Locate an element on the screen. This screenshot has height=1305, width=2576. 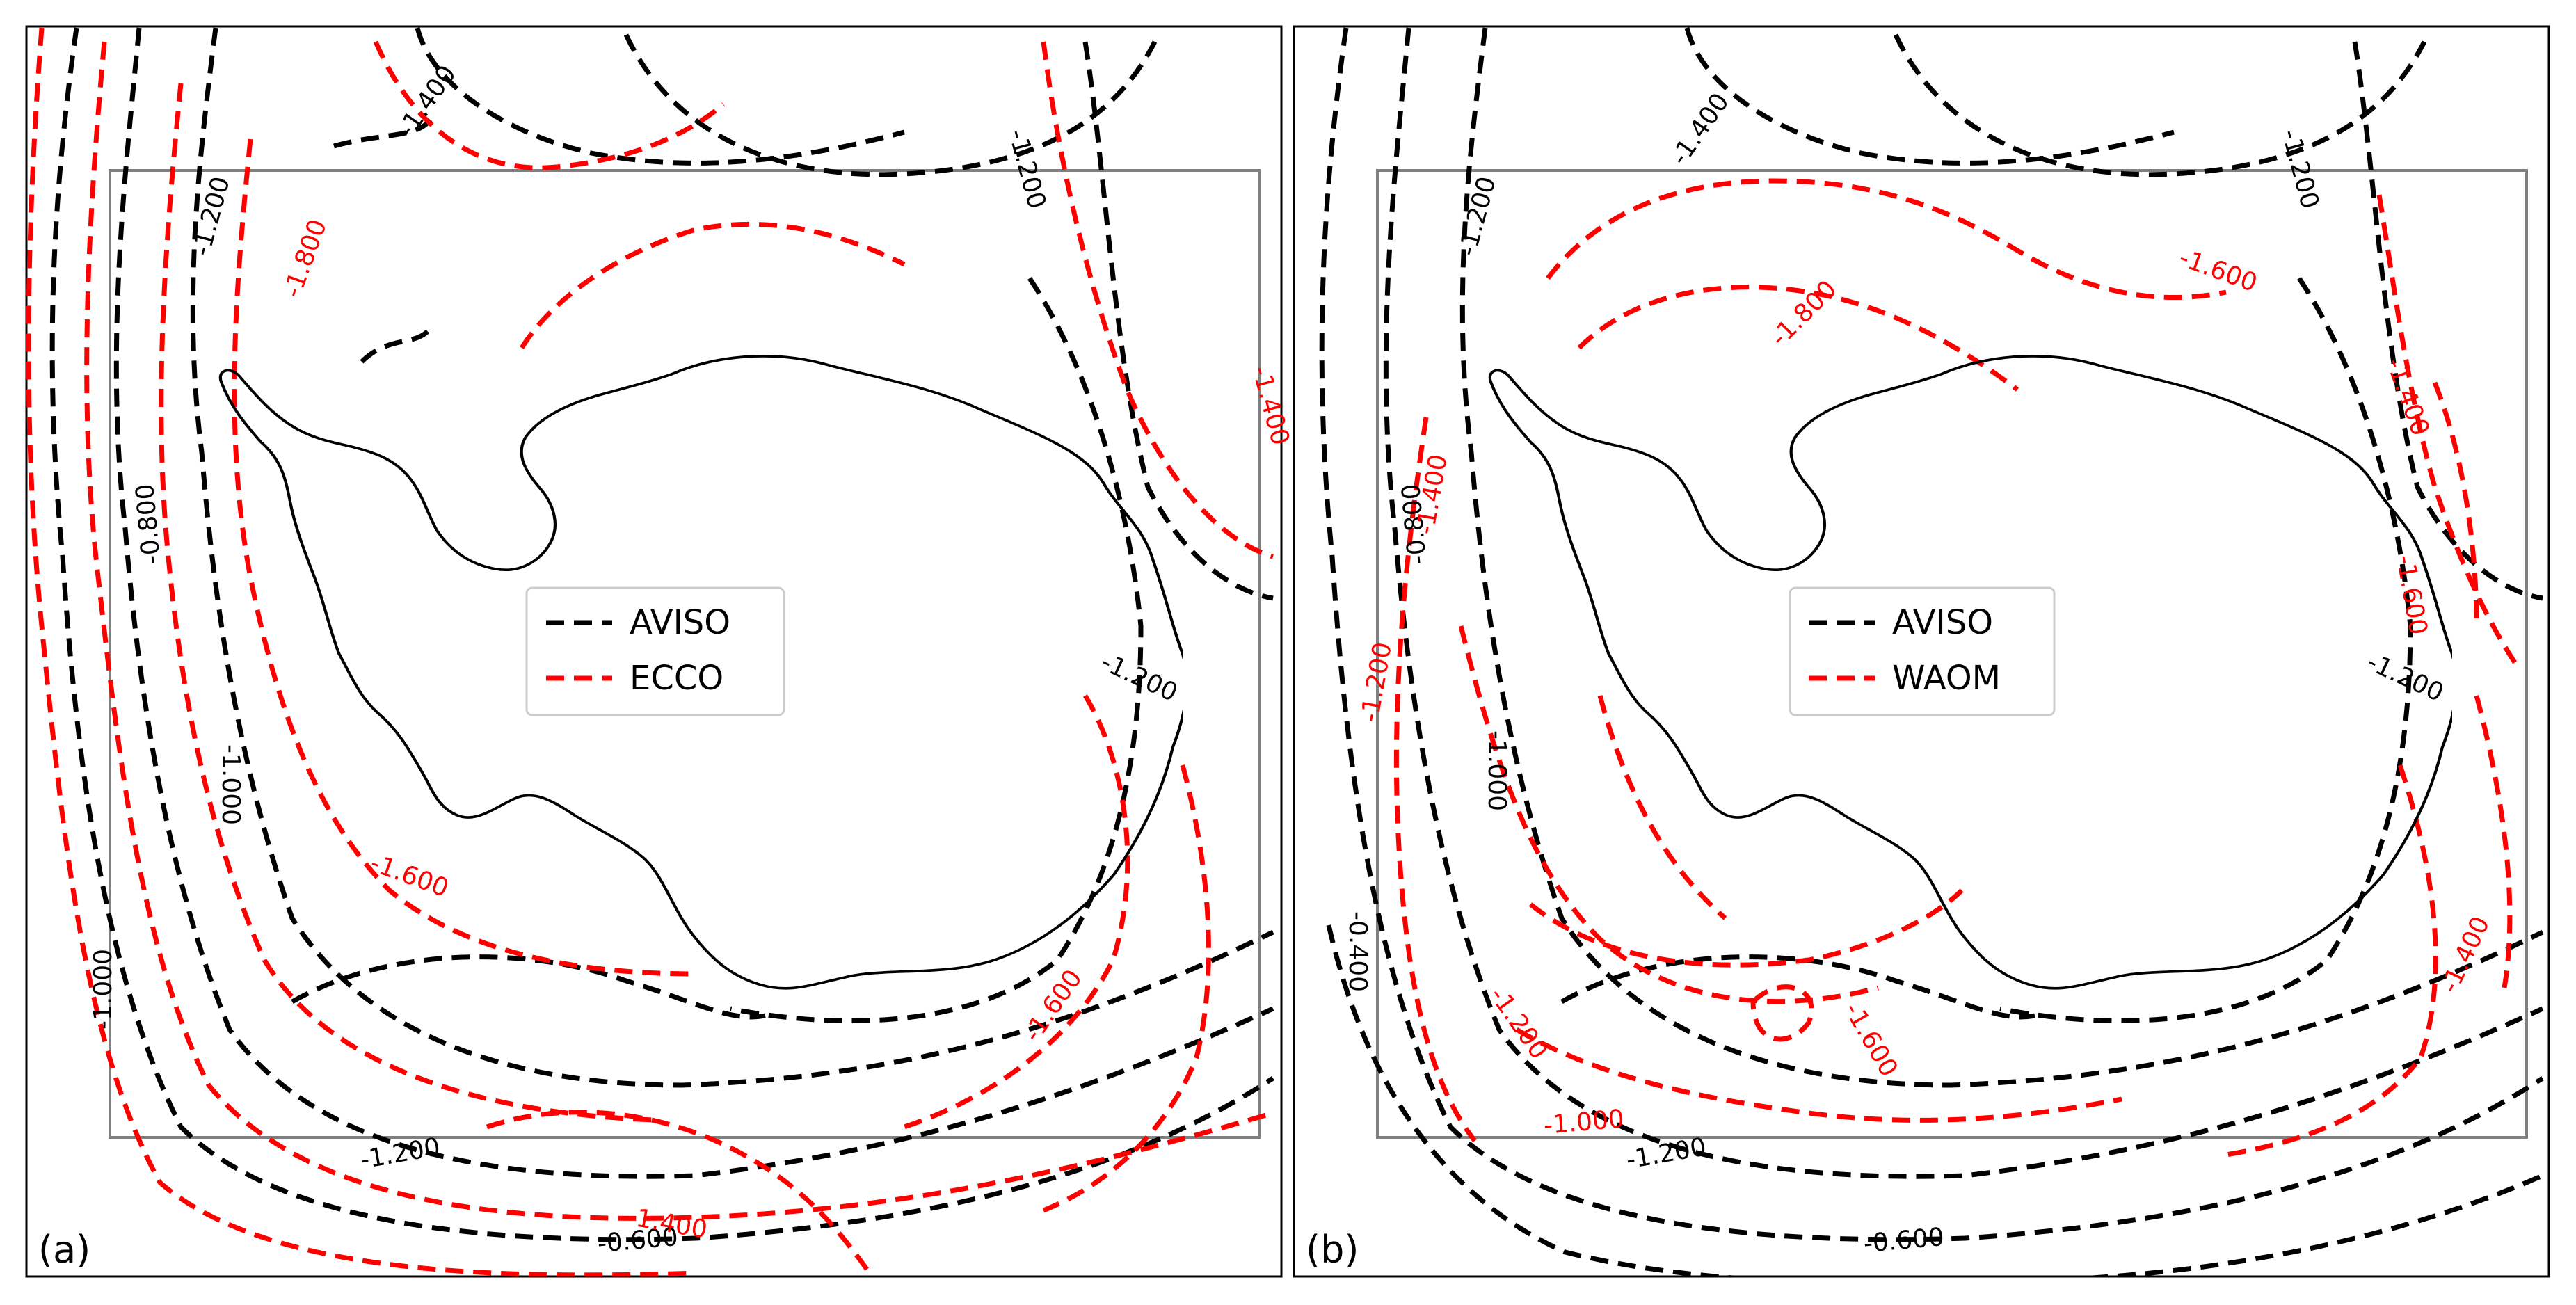
panel-b-legend: AVISO WAOM is located at coordinates (1922, 651).